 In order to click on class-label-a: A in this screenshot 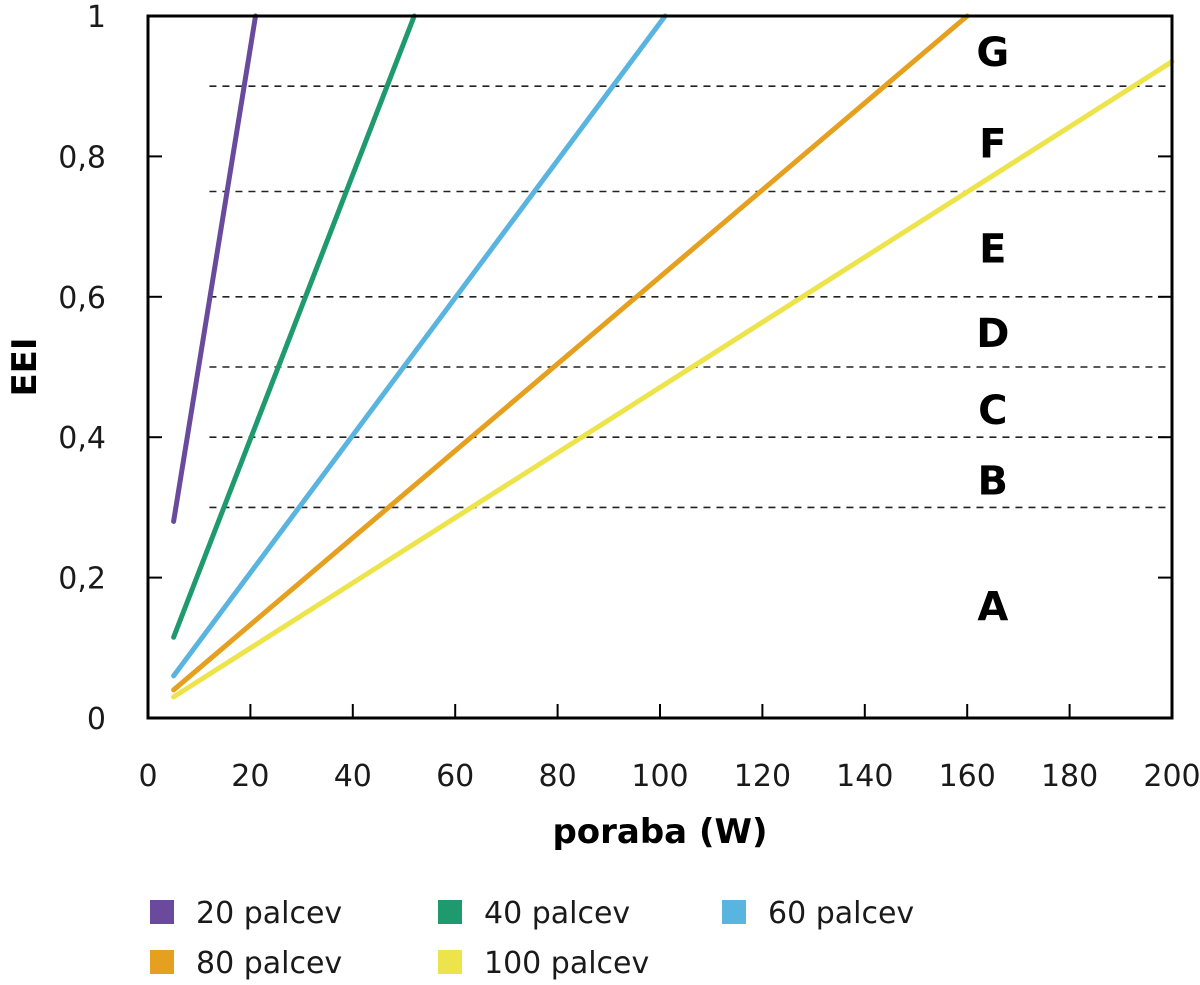, I will do `click(992, 608)`.